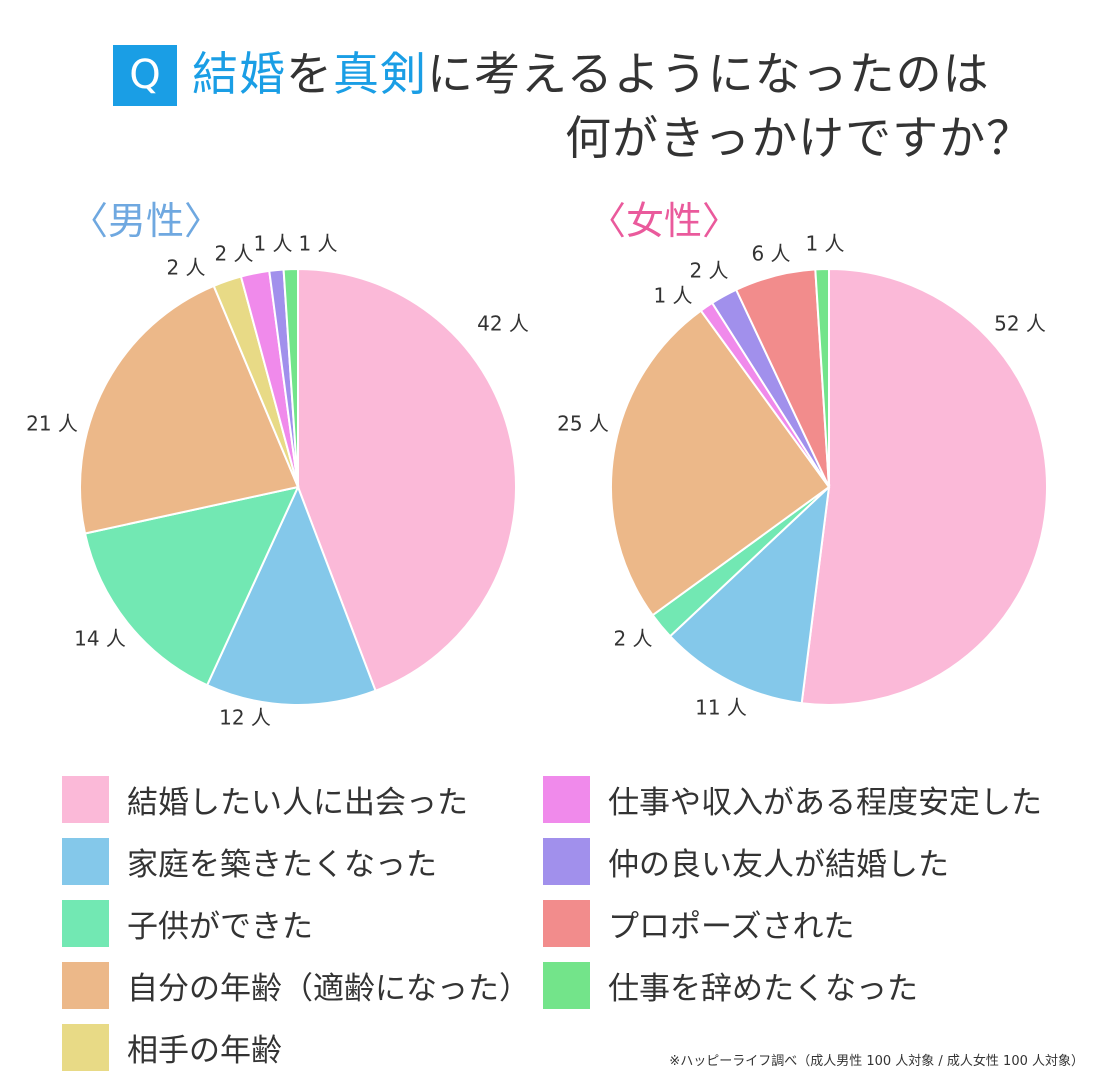 Image resolution: width=1100 pixels, height=1091 pixels. Describe the element at coordinates (204, 1050) in the screenshot. I see `legend-label: 相手の年齢` at that location.